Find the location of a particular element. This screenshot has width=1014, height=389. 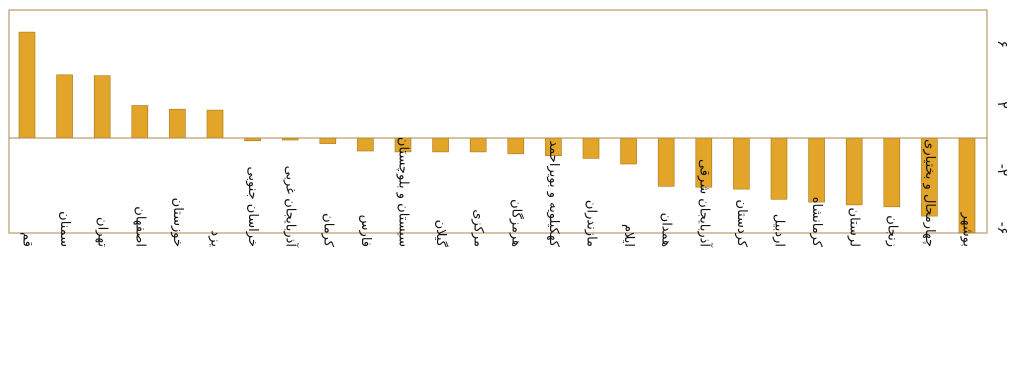

category-label: سیستان و بلوچستان is located at coordinates (403, 192).